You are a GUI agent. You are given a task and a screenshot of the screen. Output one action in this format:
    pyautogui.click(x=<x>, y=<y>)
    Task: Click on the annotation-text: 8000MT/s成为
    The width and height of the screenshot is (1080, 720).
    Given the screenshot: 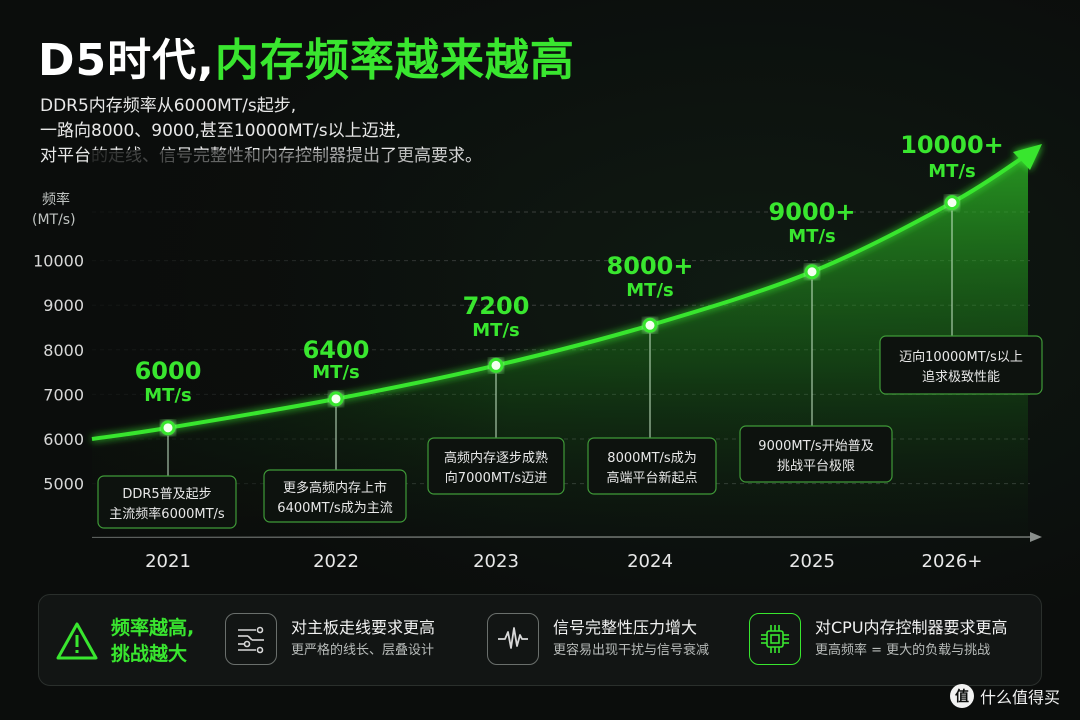 What is the action you would take?
    pyautogui.click(x=651, y=458)
    